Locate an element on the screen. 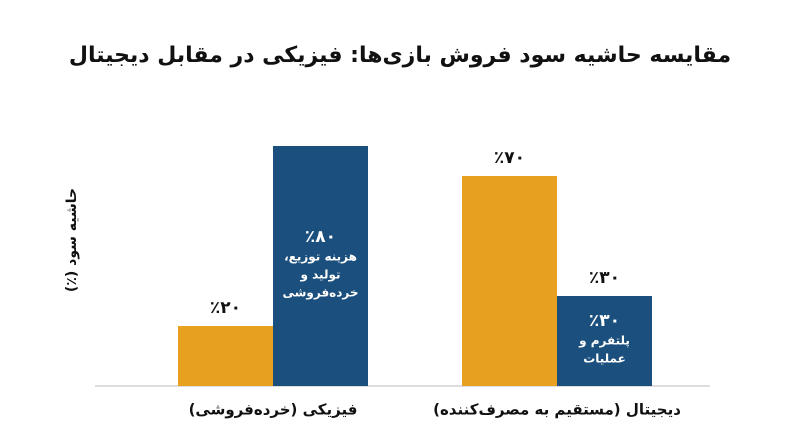 The height and width of the screenshot is (447, 800). bar-note: پلتفرم و is located at coordinates (604, 341).